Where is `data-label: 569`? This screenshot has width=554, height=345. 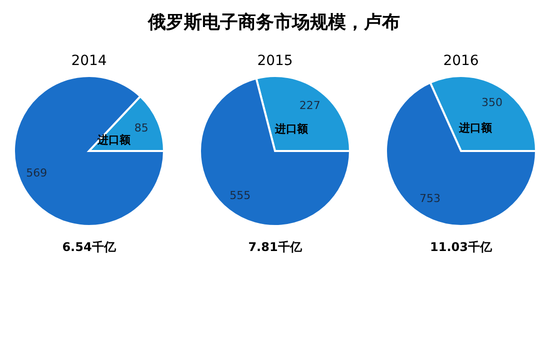
data-label: 569 is located at coordinates (37, 173).